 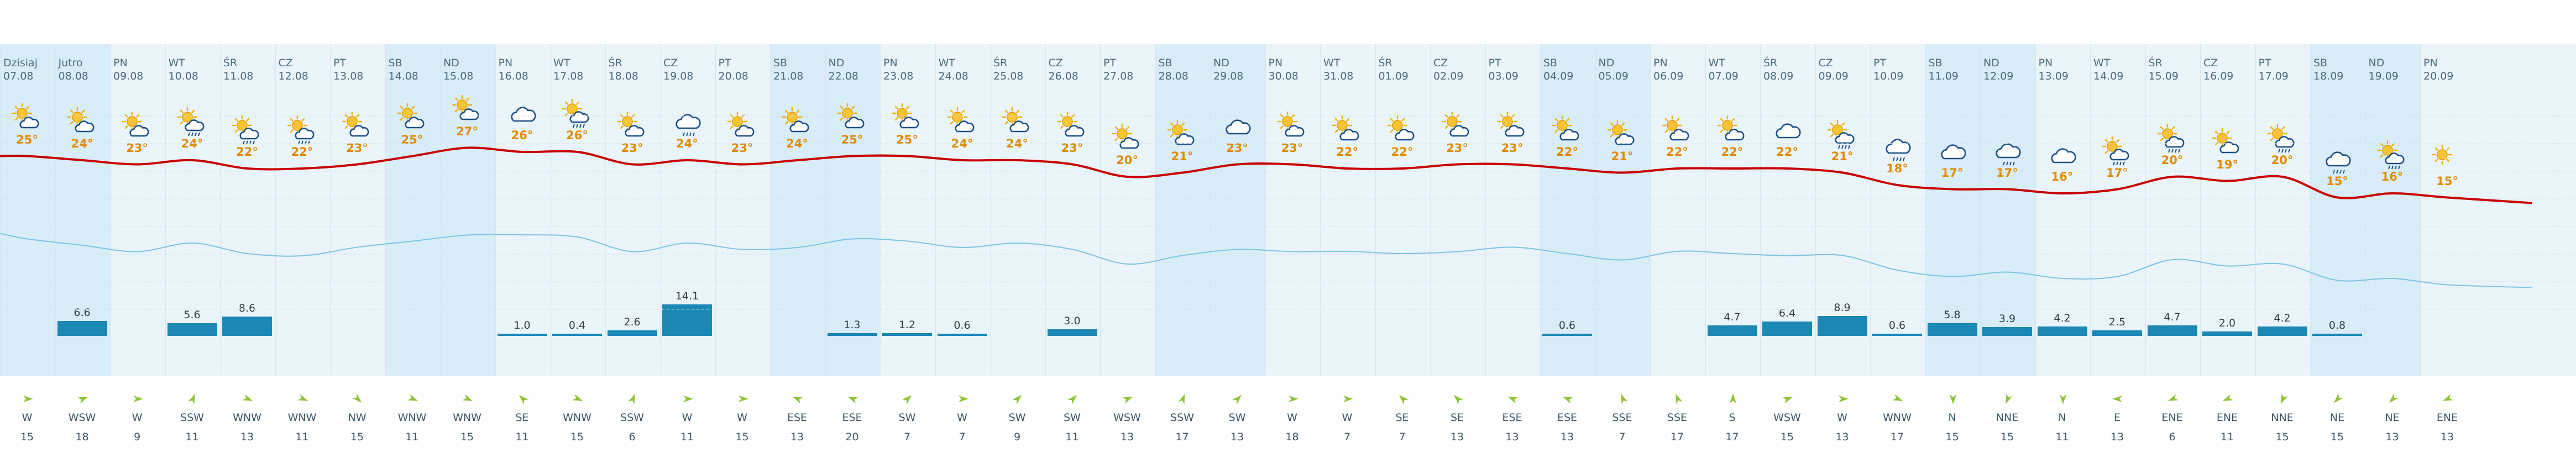 What do you see at coordinates (28, 243) in the screenshot?
I see `day-column: Dzisiaj 07.08 25° W 15` at bounding box center [28, 243].